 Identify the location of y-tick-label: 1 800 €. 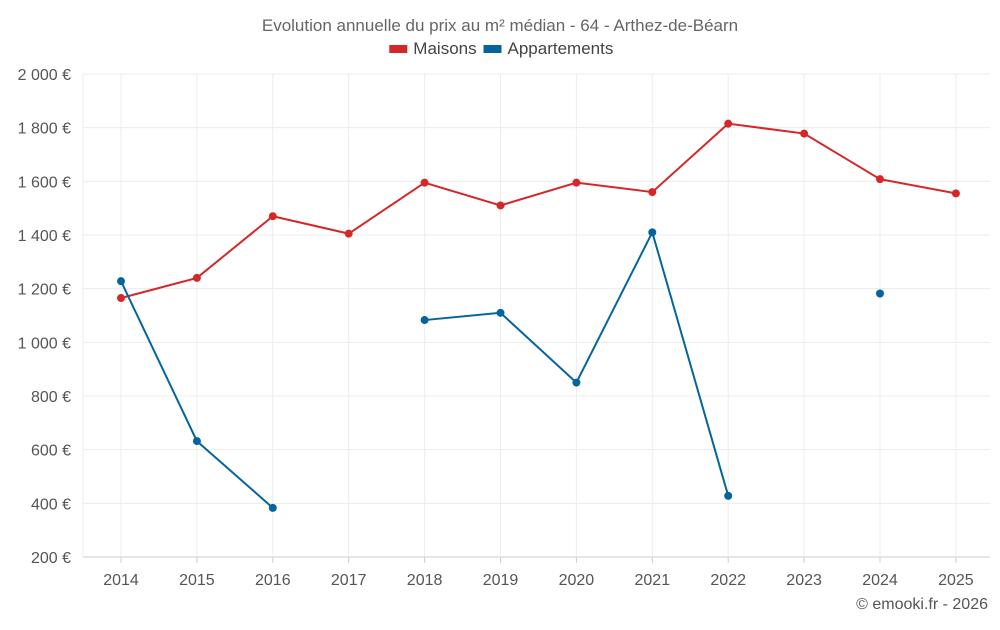
(44, 129).